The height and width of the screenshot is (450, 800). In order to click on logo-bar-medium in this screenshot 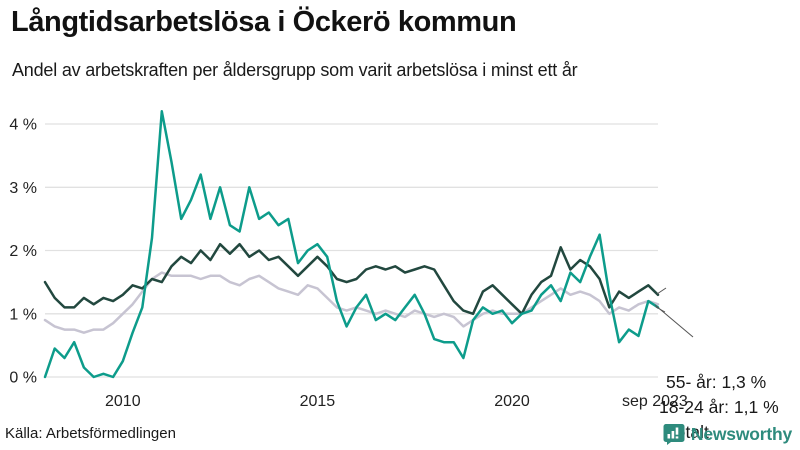, I will do `click(673, 435)`.